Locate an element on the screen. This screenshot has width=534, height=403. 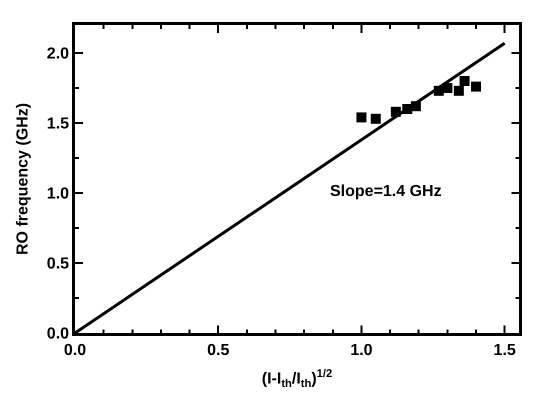
x-tick-label: 1.0 is located at coordinates (361, 350).